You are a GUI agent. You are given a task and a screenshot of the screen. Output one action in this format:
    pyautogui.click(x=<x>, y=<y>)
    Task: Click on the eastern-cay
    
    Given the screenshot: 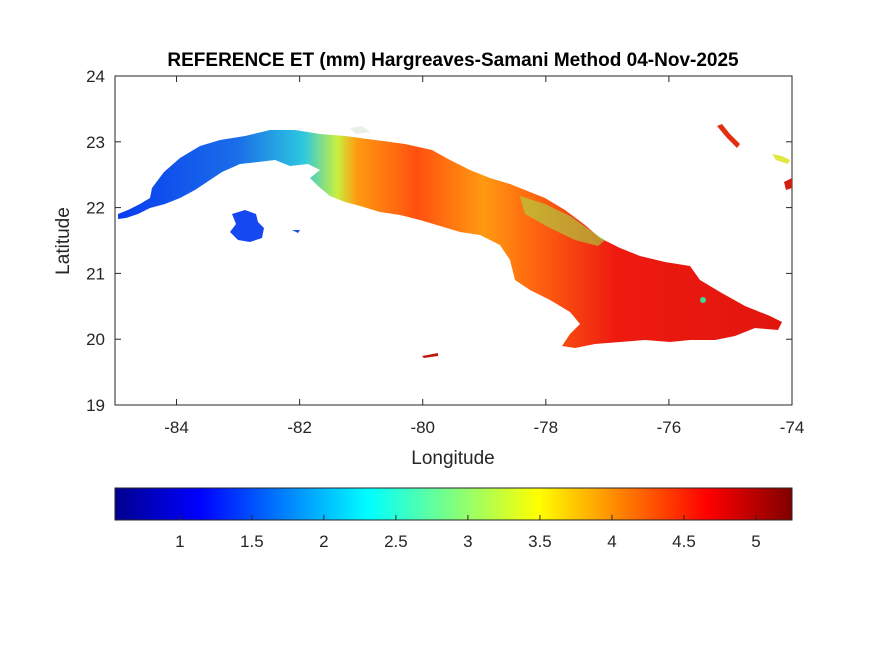 What is the action you would take?
    pyautogui.click(x=728, y=136)
    